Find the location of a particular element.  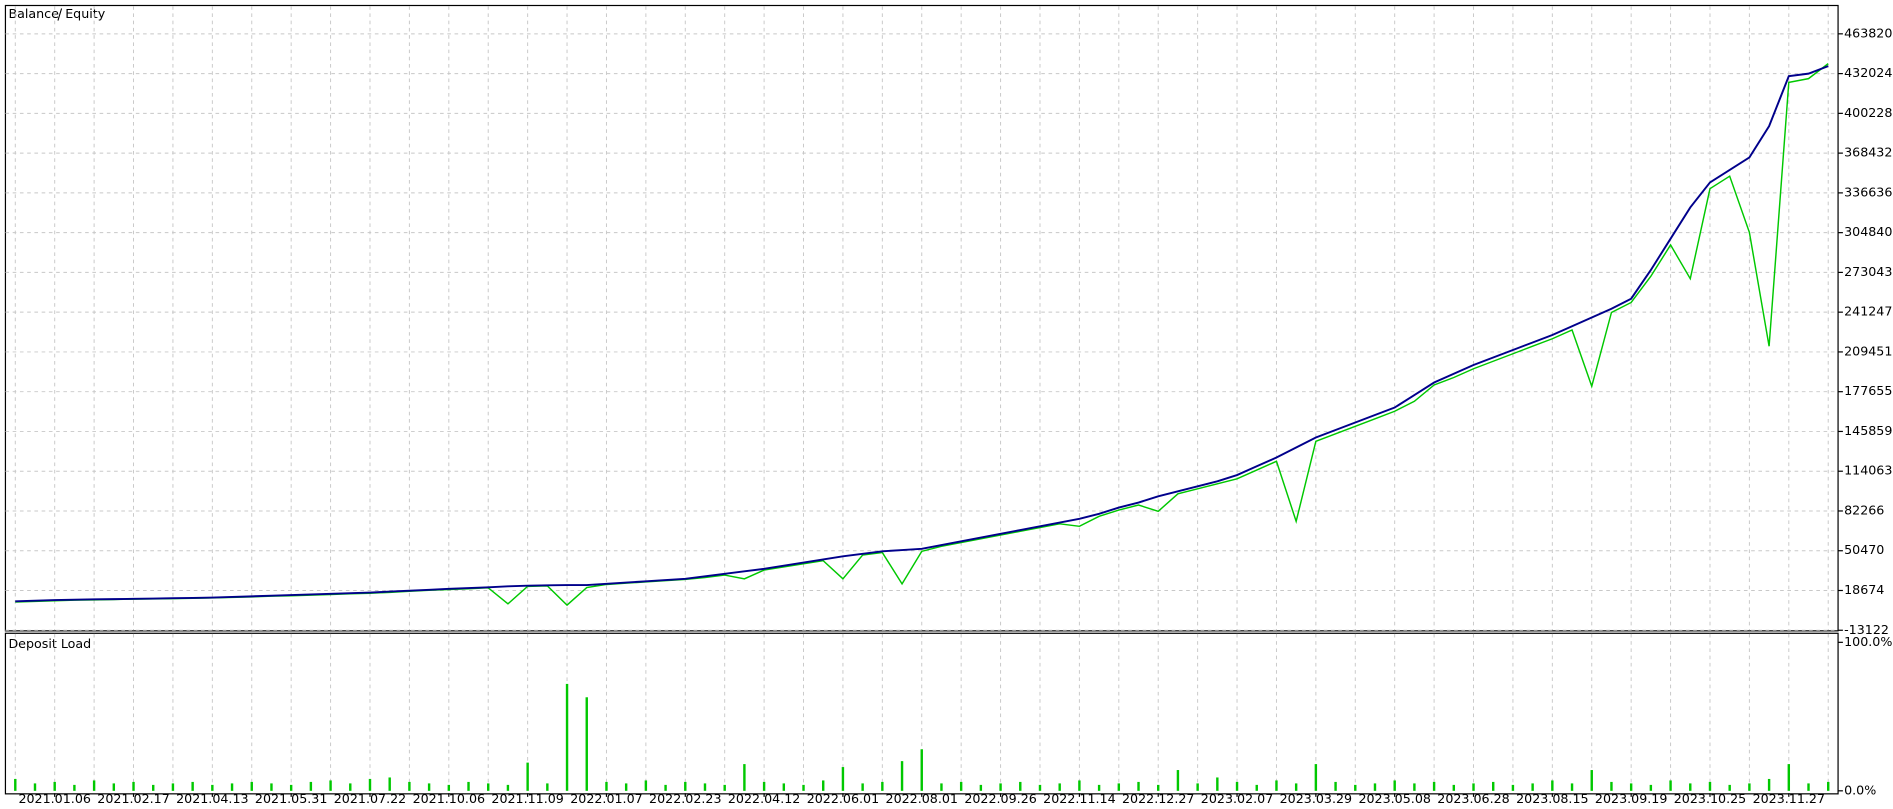

y-tick-label: 100.0% is located at coordinates (1868, 641).